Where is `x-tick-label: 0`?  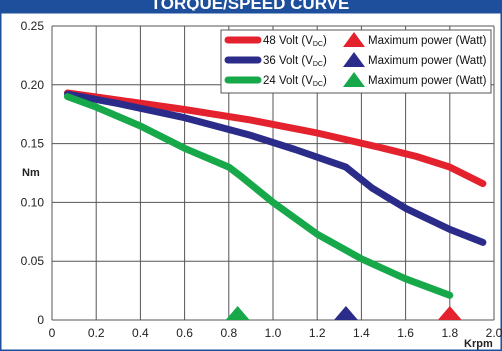
x-tick-label: 0 is located at coordinates (52, 333).